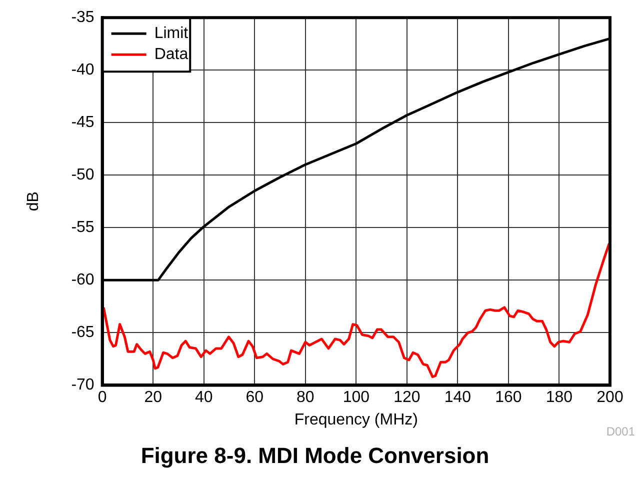  What do you see at coordinates (82, 17) in the screenshot?
I see `y-tick-label: -35` at bounding box center [82, 17].